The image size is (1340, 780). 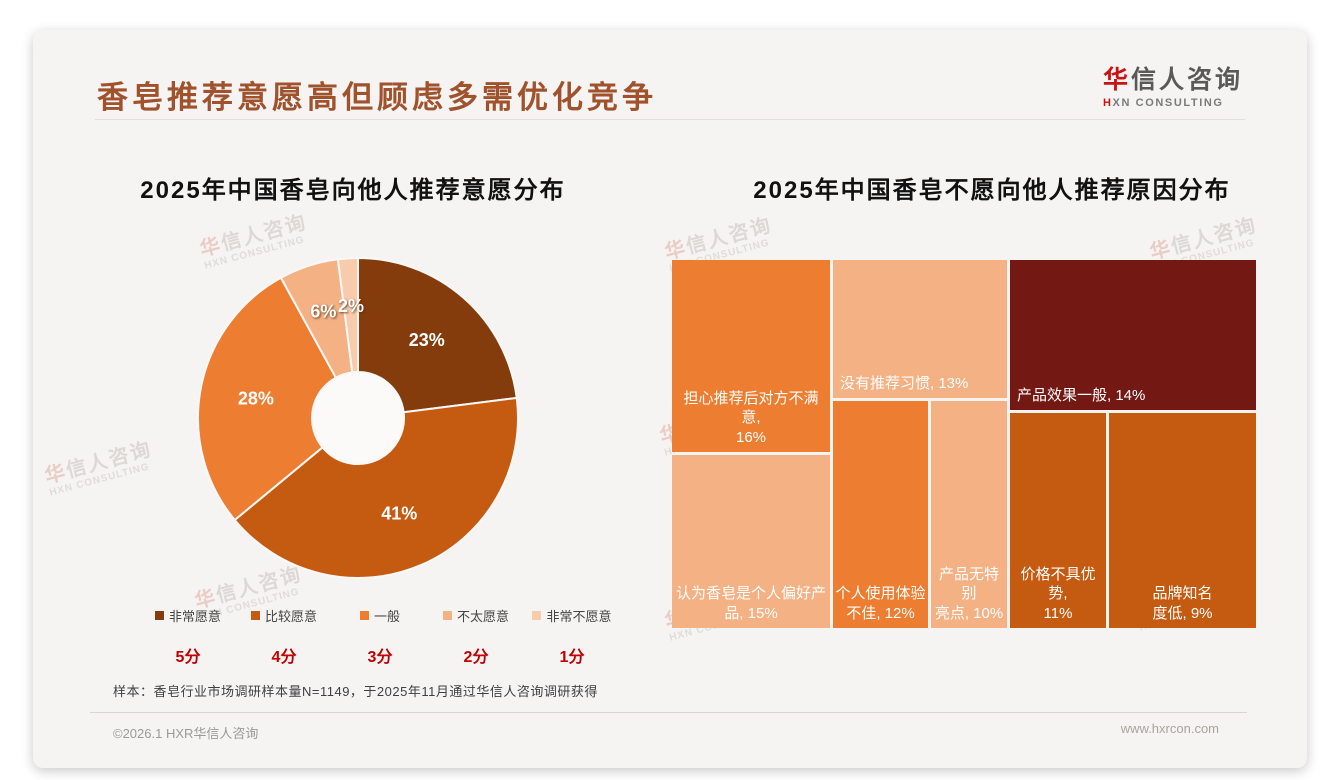 I want to click on donut-data-label-4: 2%, so click(x=351, y=306).